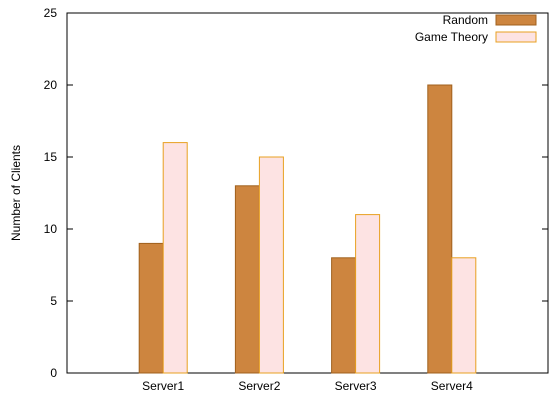 The width and height of the screenshot is (552, 399). Describe the element at coordinates (16, 193) in the screenshot. I see `y-axis-title: Number of Clients` at that location.